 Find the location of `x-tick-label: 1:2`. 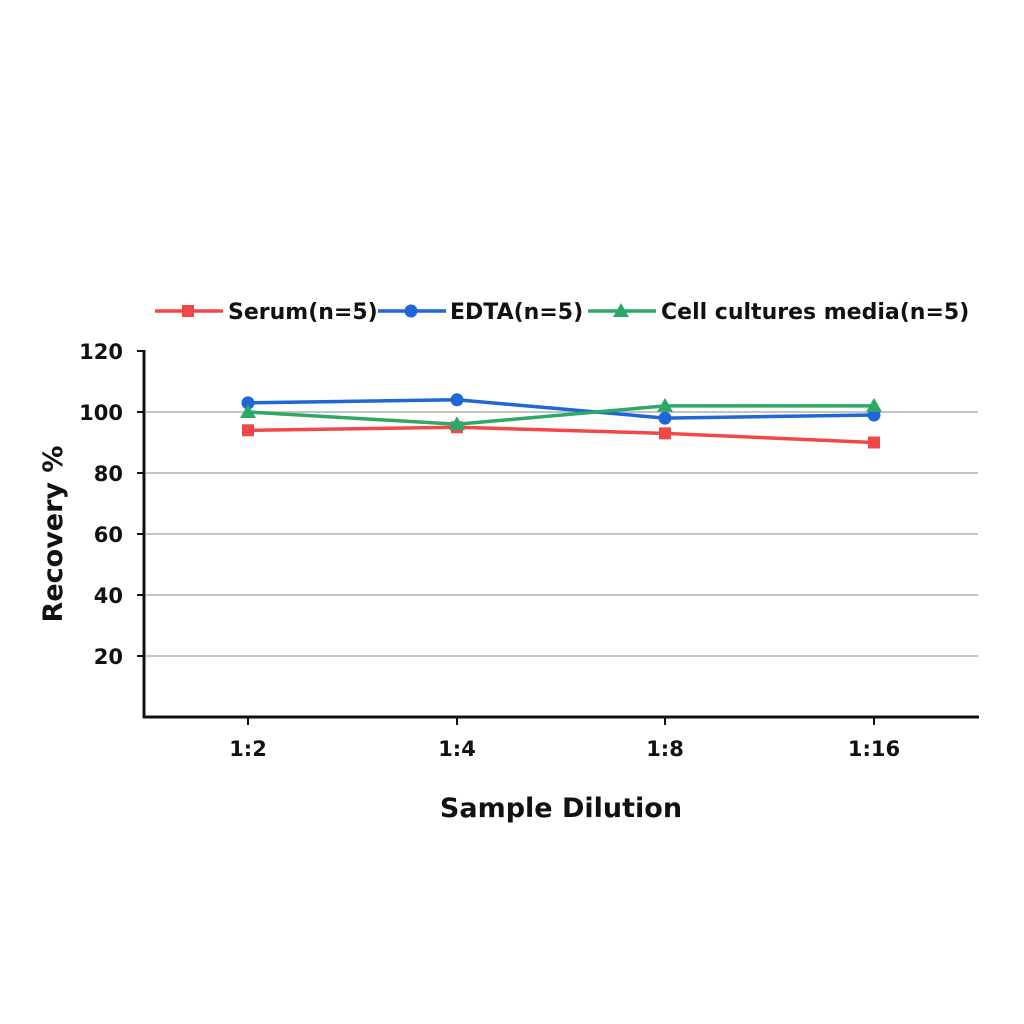

x-tick-label: 1:2 is located at coordinates (248, 749).